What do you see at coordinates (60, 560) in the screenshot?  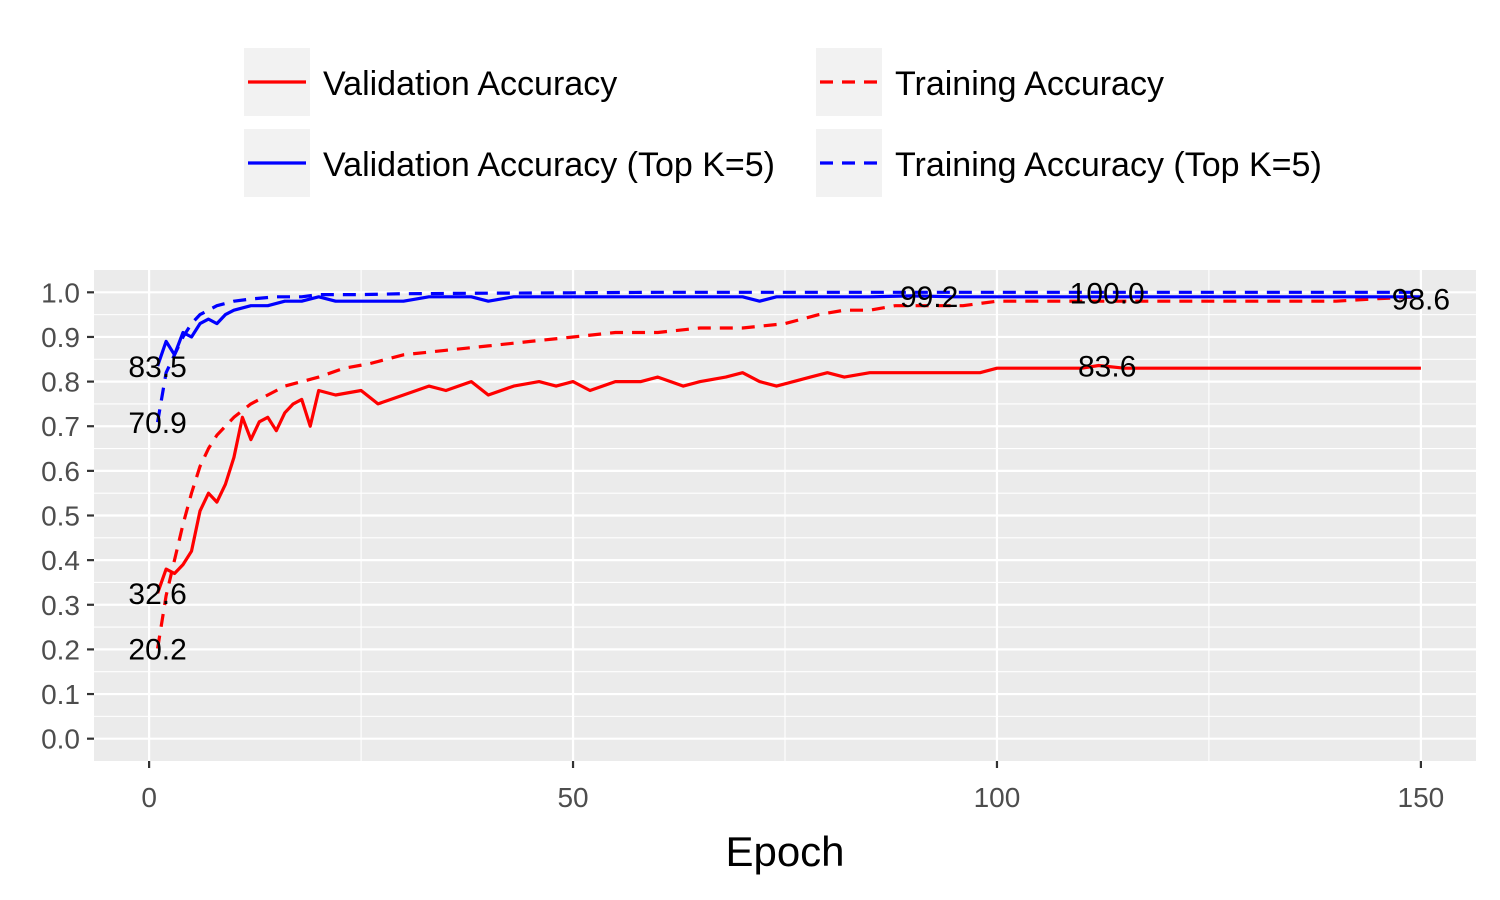 I see `y-tick-label: 0.4` at bounding box center [60, 560].